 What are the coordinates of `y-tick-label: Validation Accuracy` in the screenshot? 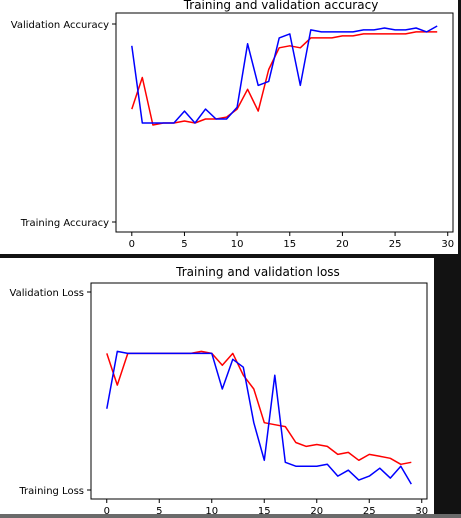 It's located at (60, 25).